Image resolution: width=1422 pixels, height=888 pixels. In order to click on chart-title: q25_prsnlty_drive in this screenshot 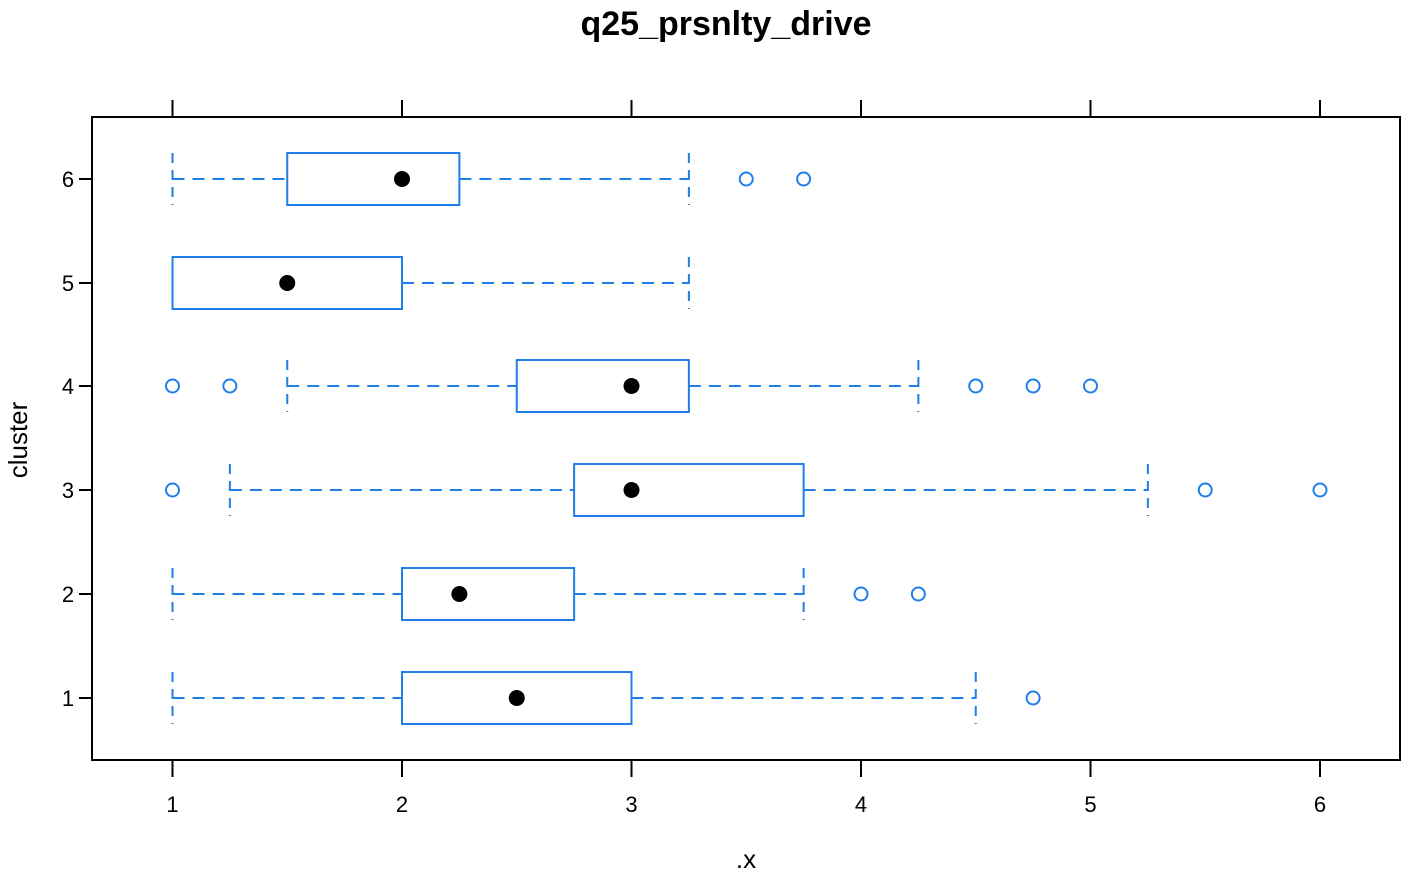, I will do `click(725, 24)`.